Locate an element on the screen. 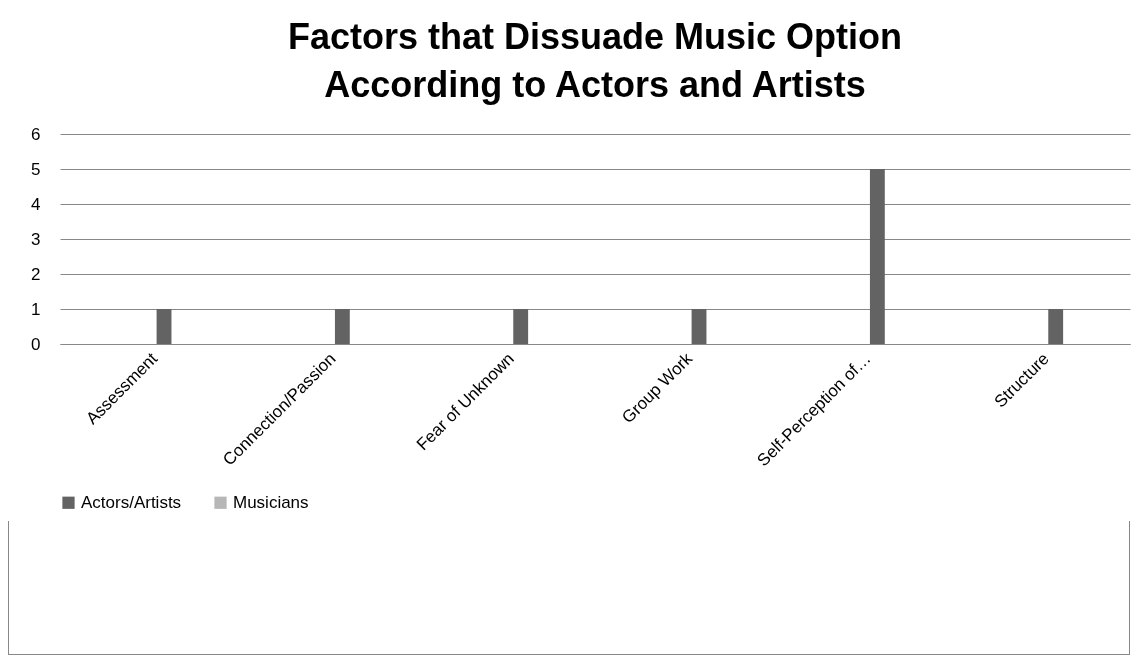 The image size is (1138, 658). y-tick-label: 3 is located at coordinates (36, 239).